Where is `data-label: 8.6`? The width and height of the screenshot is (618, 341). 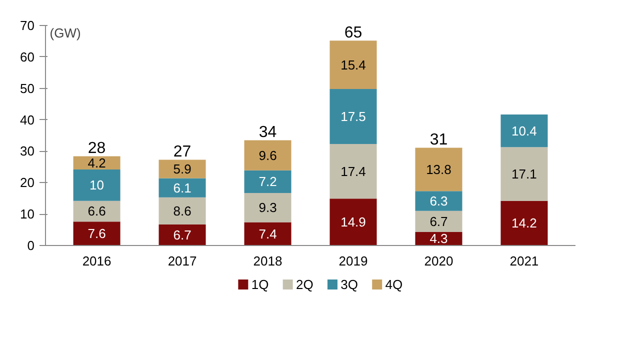
data-label: 8.6 is located at coordinates (182, 210).